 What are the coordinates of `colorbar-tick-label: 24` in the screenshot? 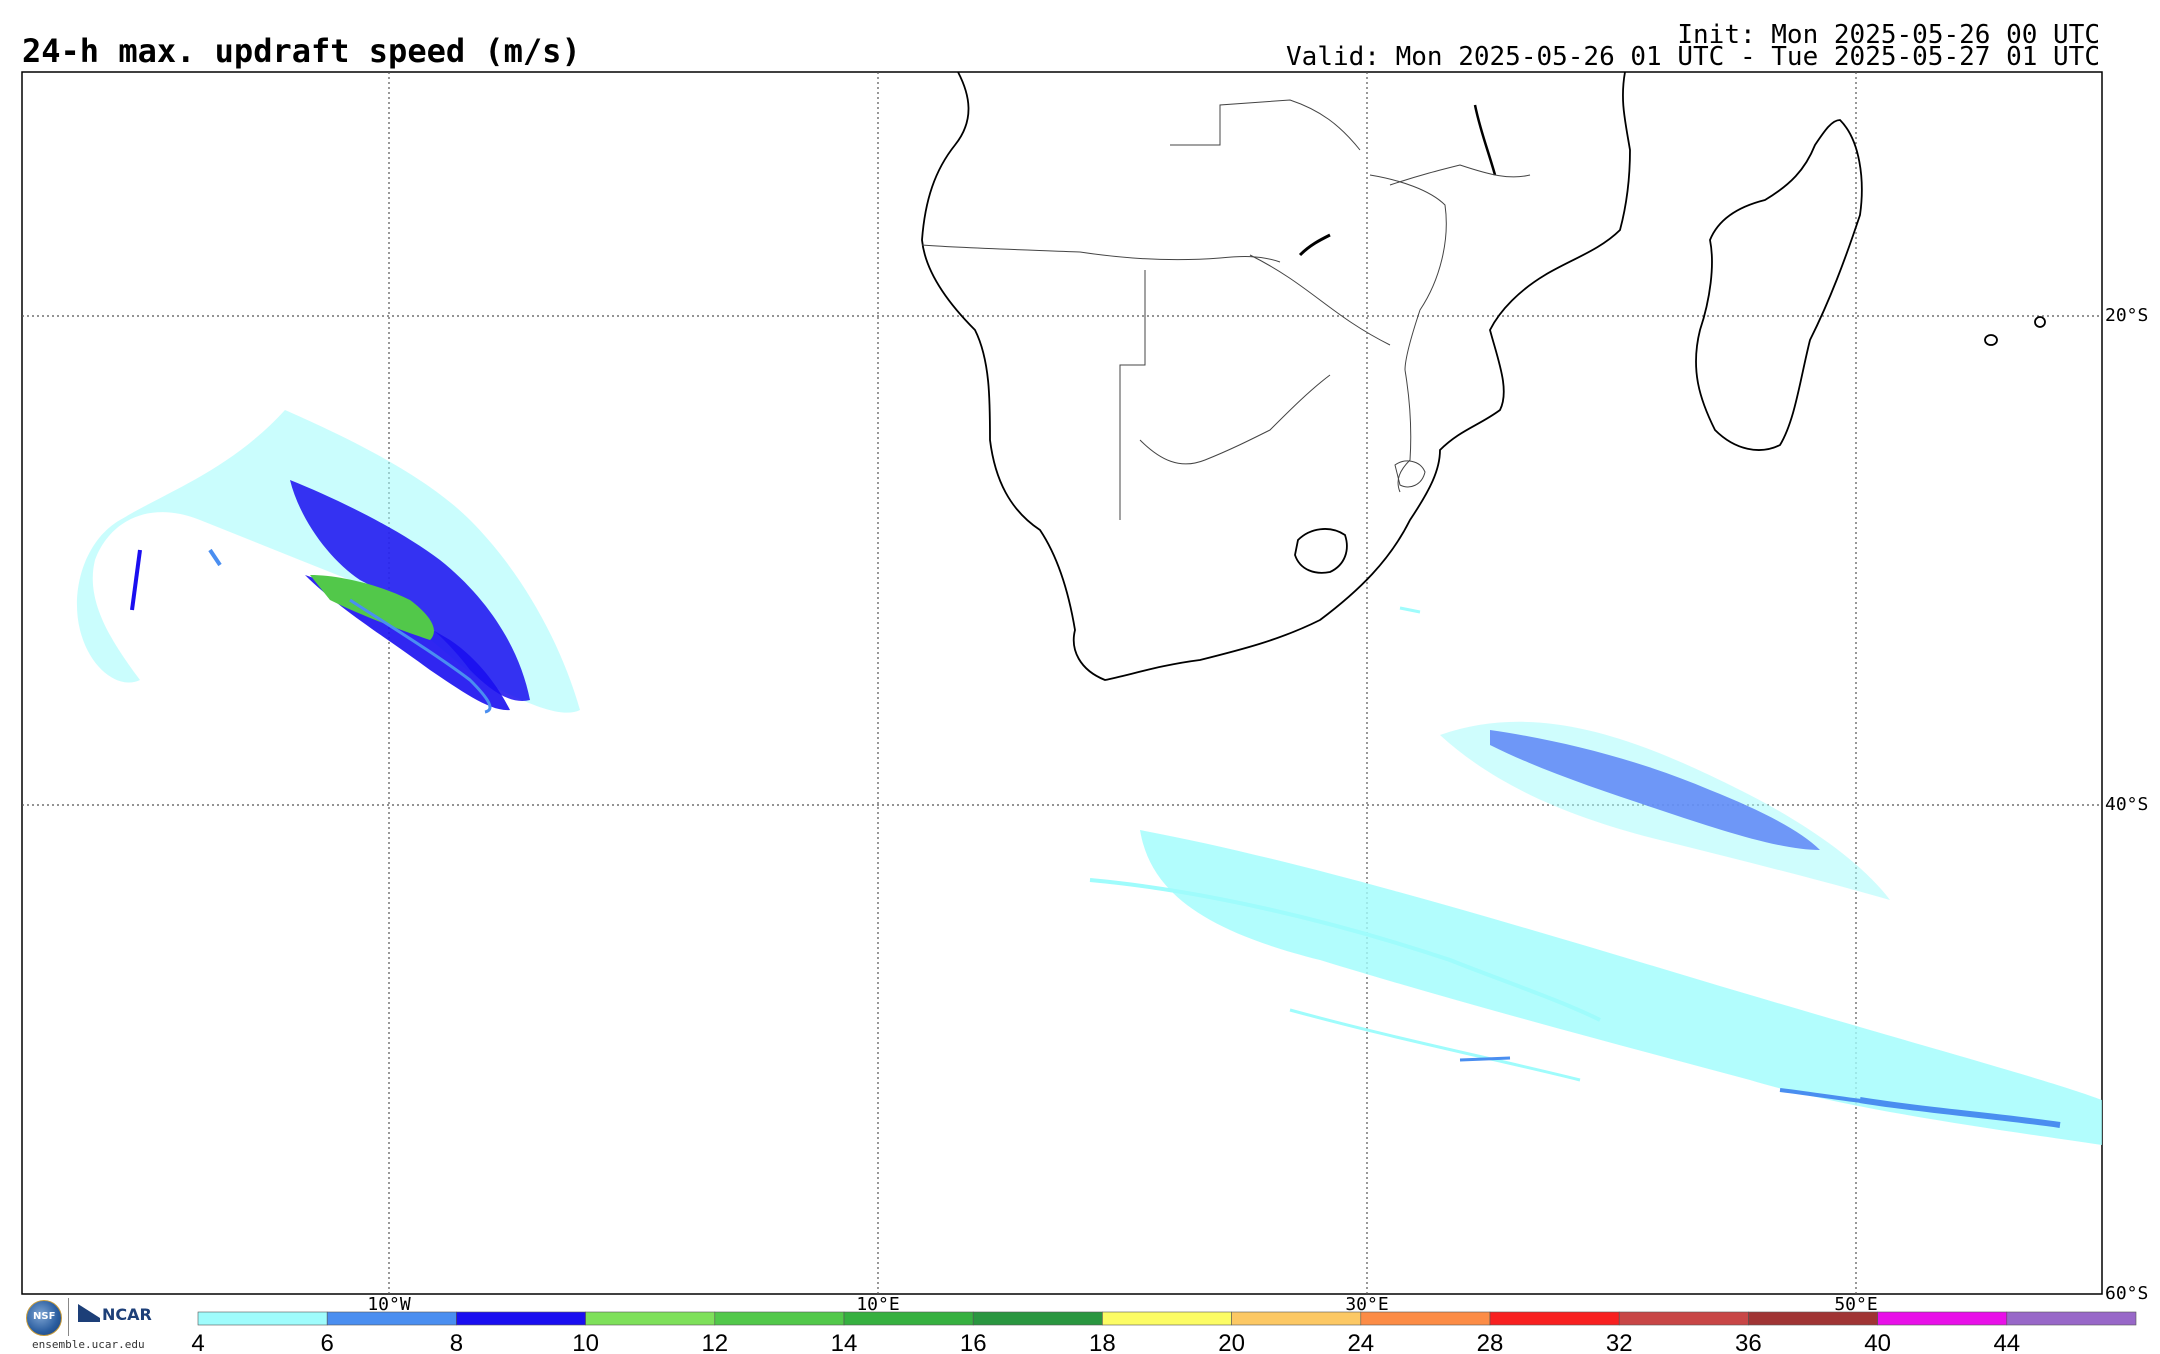 It's located at (1360, 1342).